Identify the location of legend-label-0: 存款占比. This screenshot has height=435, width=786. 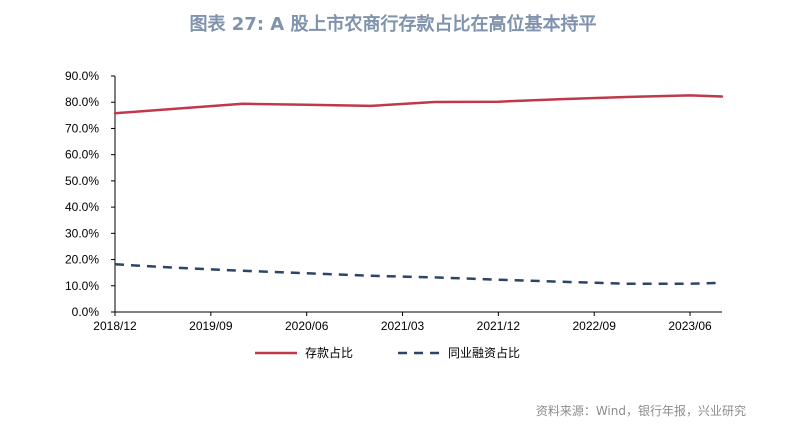
(329, 352).